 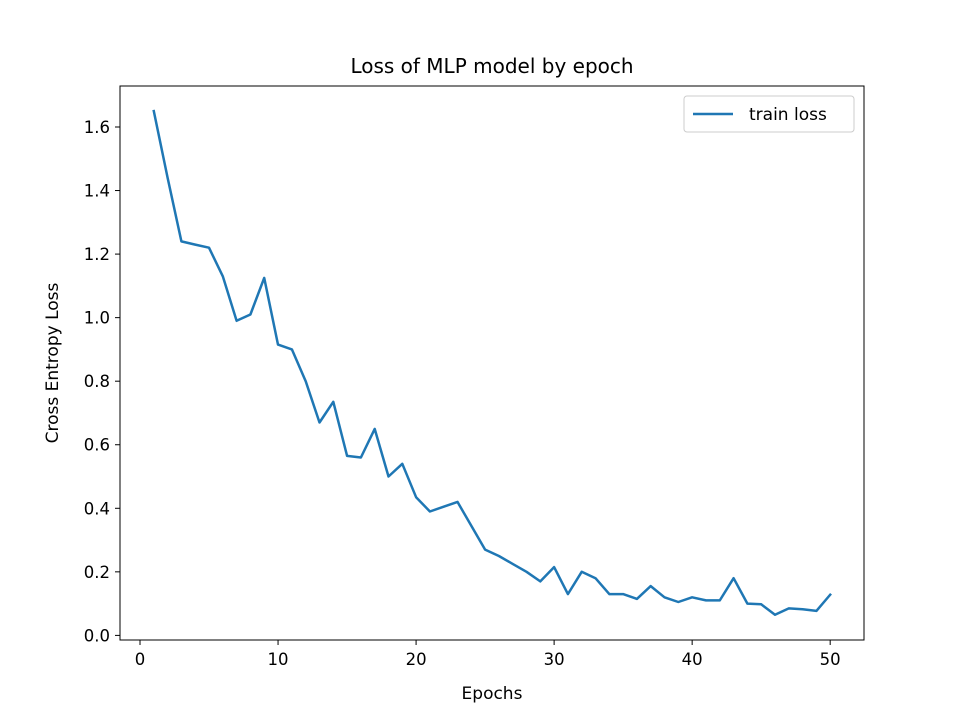 I want to click on y-tick-label: 0.2, so click(x=97, y=572).